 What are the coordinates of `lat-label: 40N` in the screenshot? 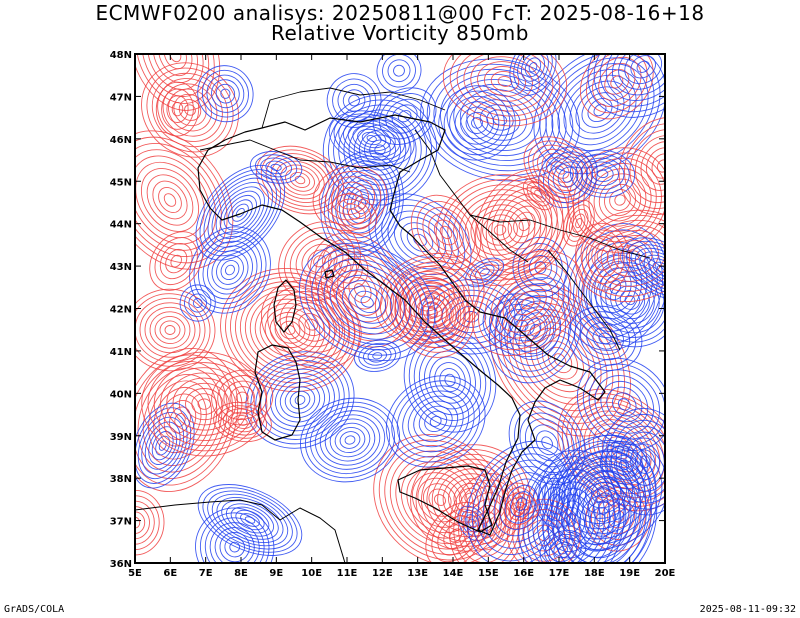 It's located at (121, 394).